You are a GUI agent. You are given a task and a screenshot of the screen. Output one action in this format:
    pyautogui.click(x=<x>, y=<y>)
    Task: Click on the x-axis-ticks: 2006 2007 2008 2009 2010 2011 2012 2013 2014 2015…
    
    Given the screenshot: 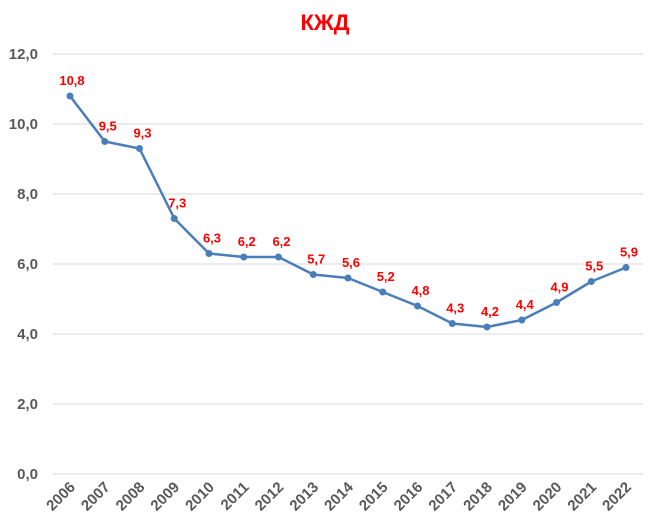 What is the action you would take?
    pyautogui.click(x=339, y=496)
    